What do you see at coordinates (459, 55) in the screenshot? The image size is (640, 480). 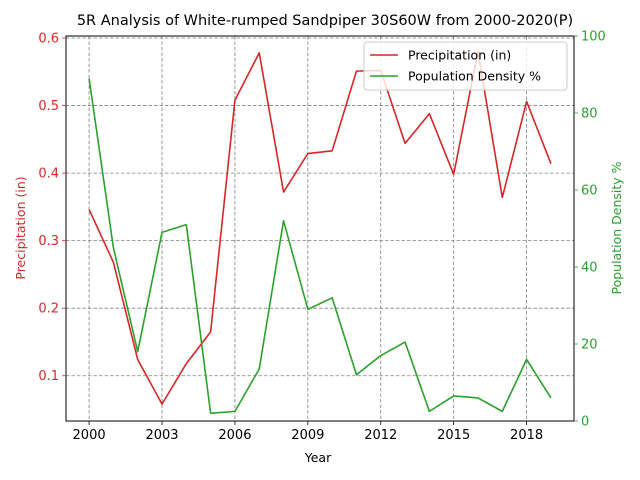 I see `legend-label: Precipitation (in)` at bounding box center [459, 55].